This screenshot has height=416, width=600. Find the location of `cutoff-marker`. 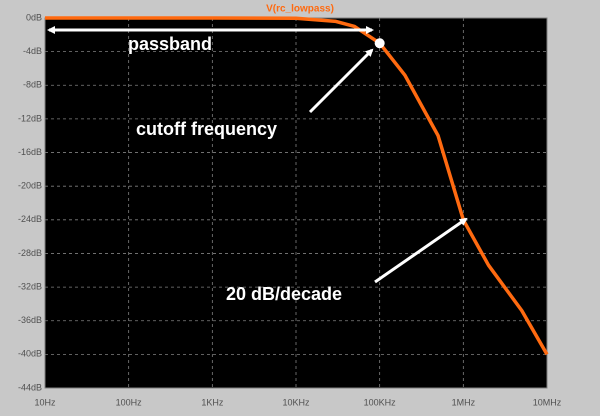

cutoff-marker is located at coordinates (379, 43).